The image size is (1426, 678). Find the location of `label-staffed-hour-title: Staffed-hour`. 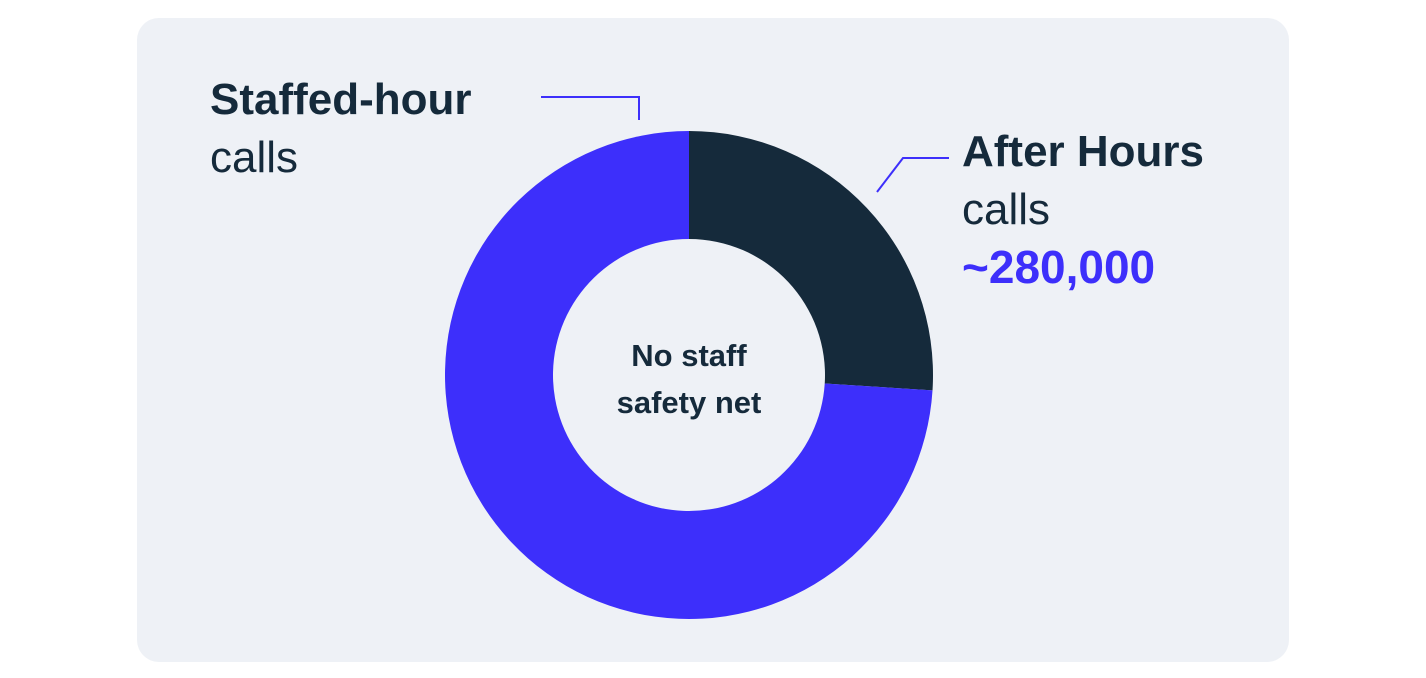

label-staffed-hour-title: Staffed-hour is located at coordinates (341, 99).